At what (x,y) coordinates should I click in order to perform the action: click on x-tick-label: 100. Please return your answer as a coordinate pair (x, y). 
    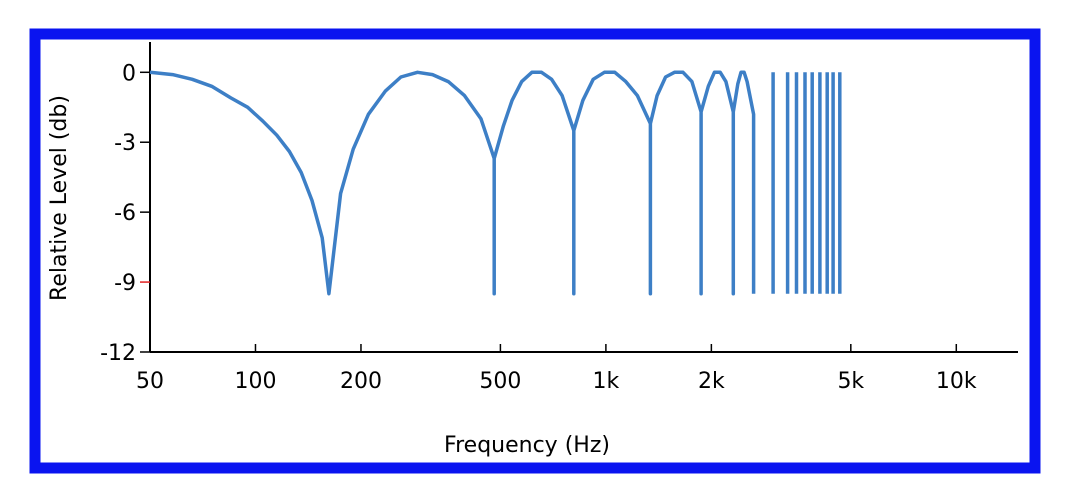
    Looking at the image, I should click on (255, 381).